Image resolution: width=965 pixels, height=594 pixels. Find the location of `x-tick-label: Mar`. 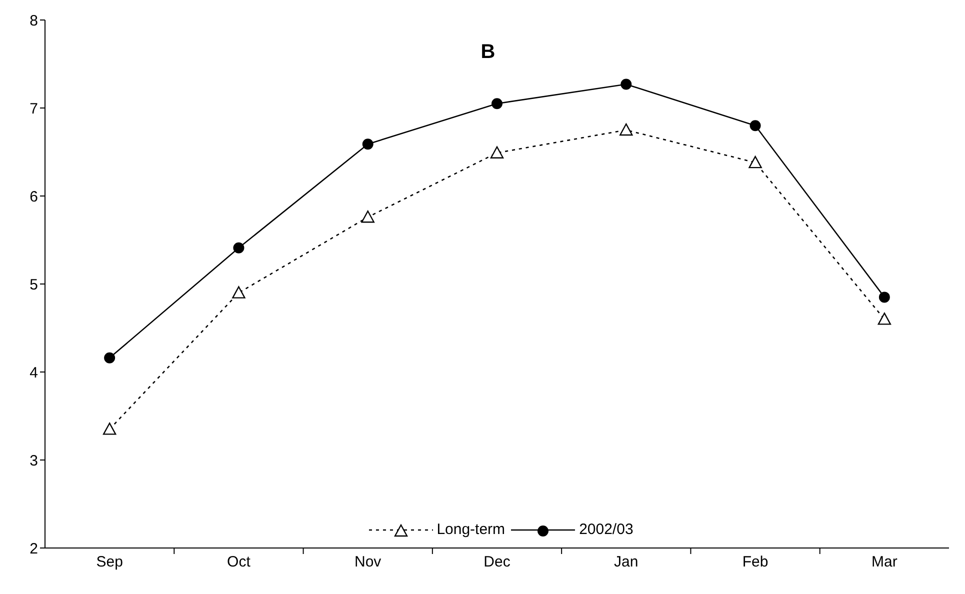

x-tick-label: Mar is located at coordinates (885, 562).